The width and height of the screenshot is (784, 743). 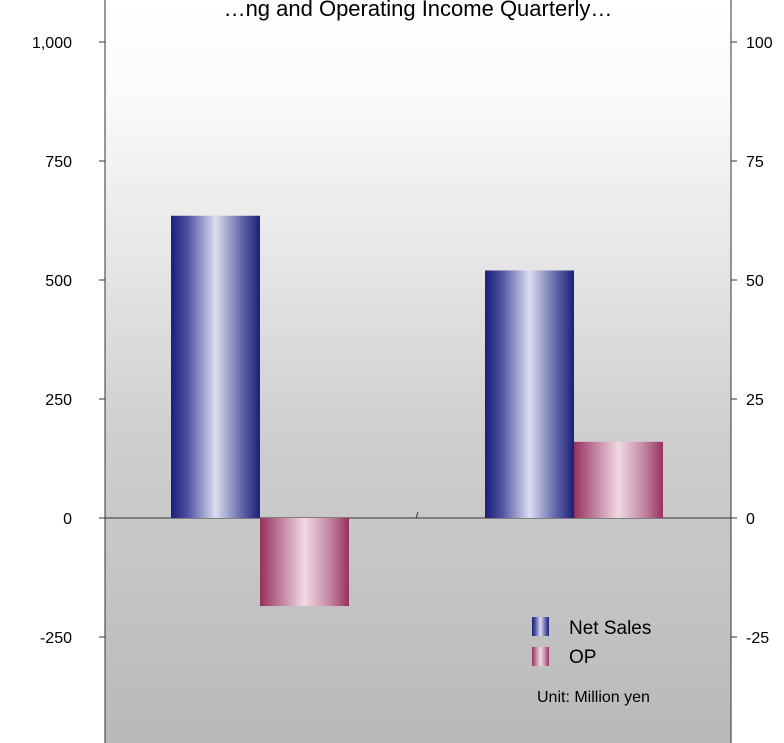 What do you see at coordinates (417, 515) in the screenshot?
I see `category-divider-tick` at bounding box center [417, 515].